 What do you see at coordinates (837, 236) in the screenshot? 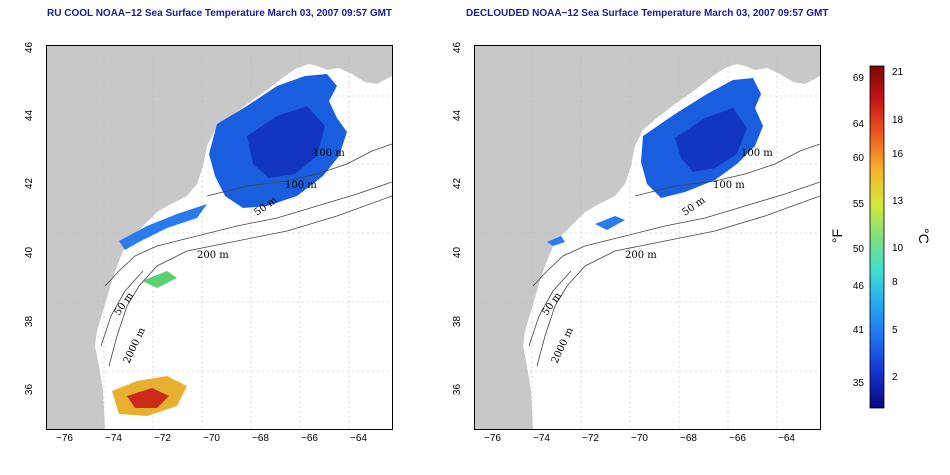
I see `fahrenheit-label: °F` at bounding box center [837, 236].